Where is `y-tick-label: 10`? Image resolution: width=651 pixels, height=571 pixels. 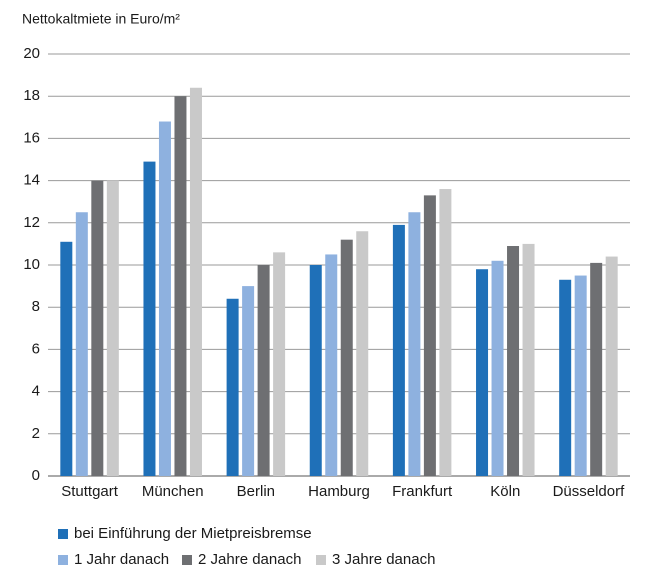 y-tick-label: 10 is located at coordinates (31, 264).